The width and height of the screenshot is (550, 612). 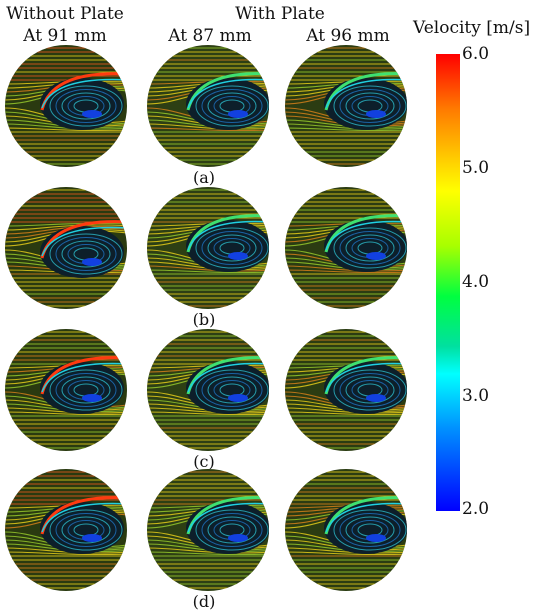 I want to click on row-label-c: (c), so click(x=204, y=461).